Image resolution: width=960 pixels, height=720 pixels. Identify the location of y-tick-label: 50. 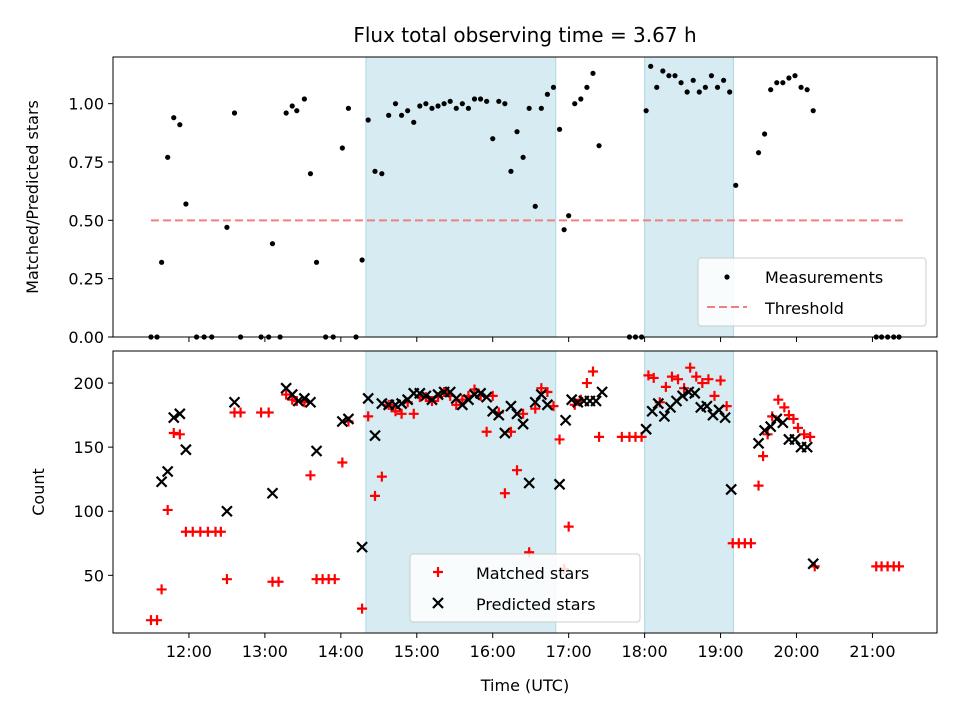
(94, 575).